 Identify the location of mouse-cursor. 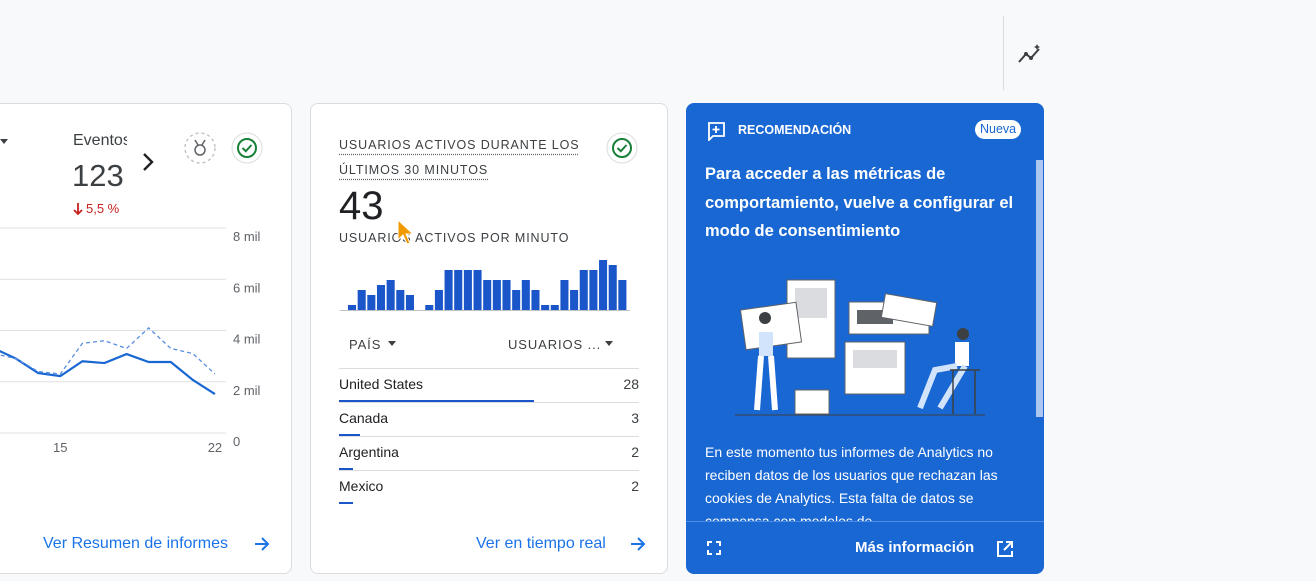
(406, 231).